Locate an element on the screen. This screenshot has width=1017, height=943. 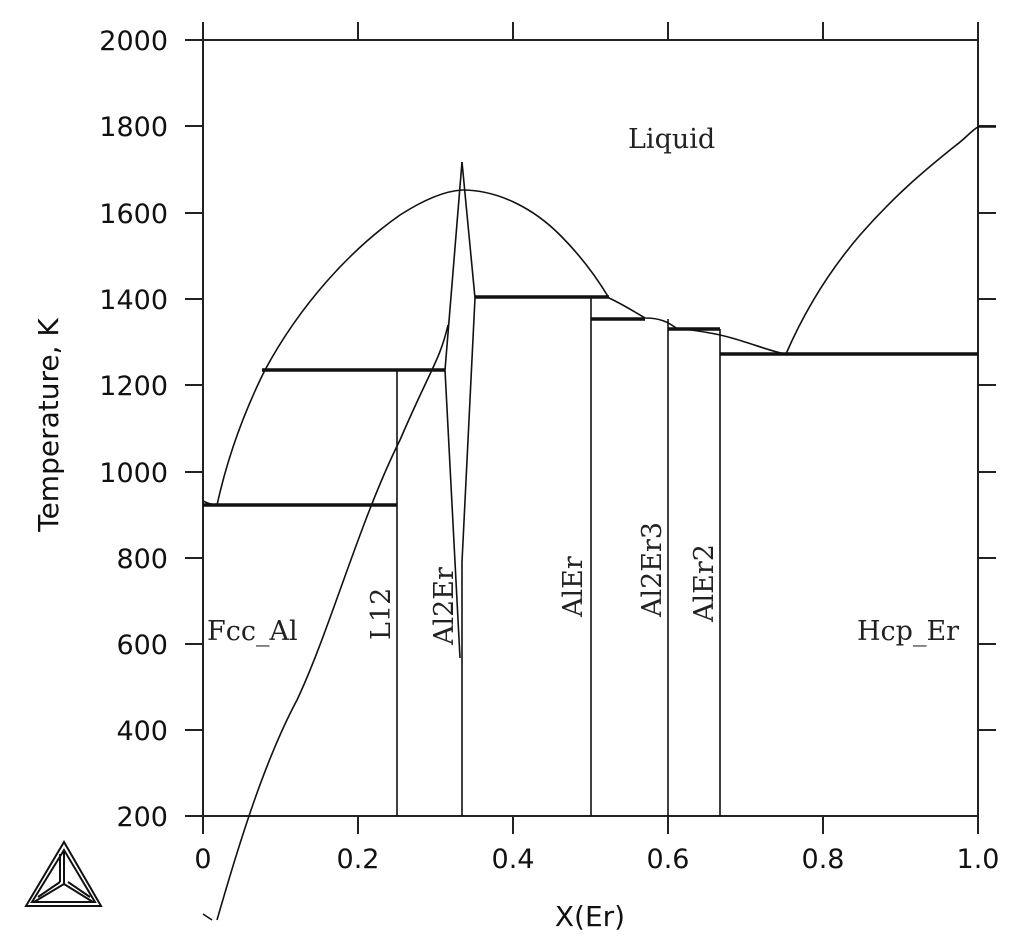
phase-label-liquid: Liquid is located at coordinates (671, 139).